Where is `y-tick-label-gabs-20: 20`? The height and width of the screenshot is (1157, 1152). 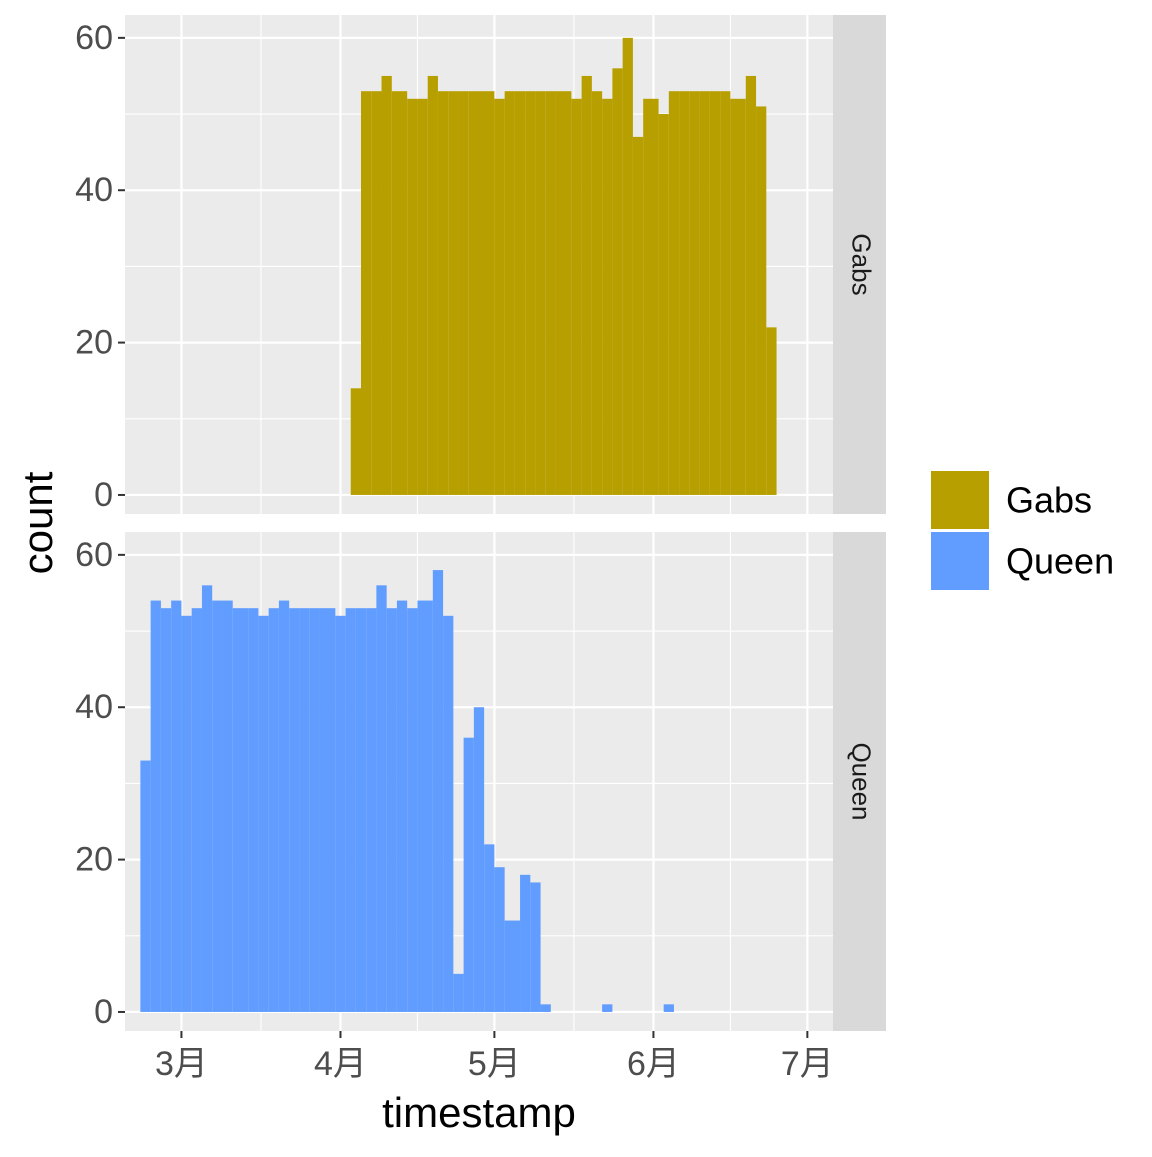
y-tick-label-gabs-20: 20 is located at coordinates (94, 343).